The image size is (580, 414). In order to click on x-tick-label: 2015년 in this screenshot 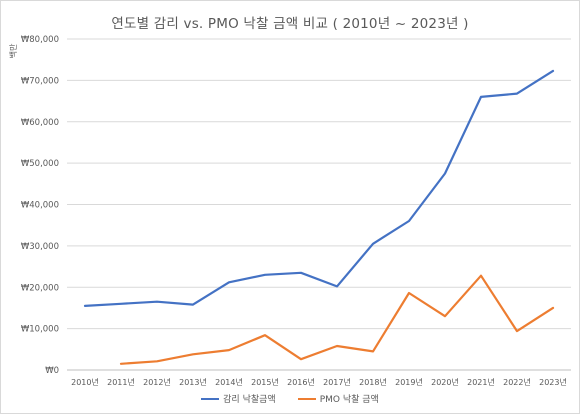, I will do `click(265, 382)`.